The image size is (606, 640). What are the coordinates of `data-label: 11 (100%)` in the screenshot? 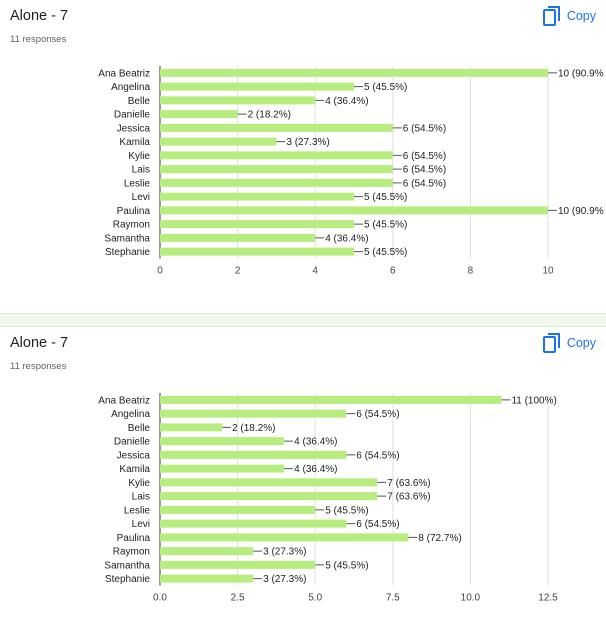 It's located at (533, 400).